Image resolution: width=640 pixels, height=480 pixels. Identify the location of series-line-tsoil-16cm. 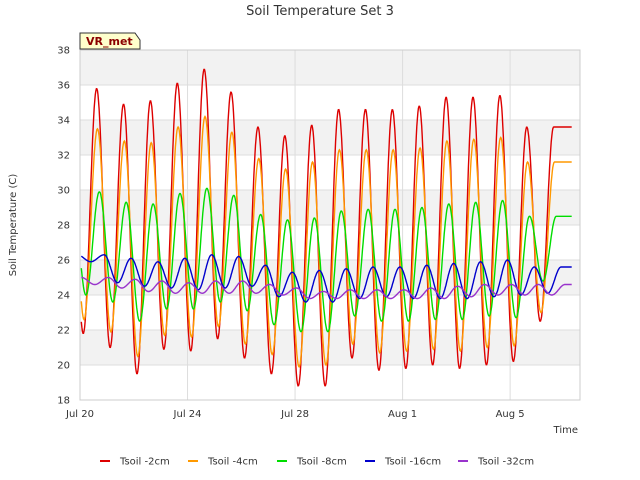
(326, 278).